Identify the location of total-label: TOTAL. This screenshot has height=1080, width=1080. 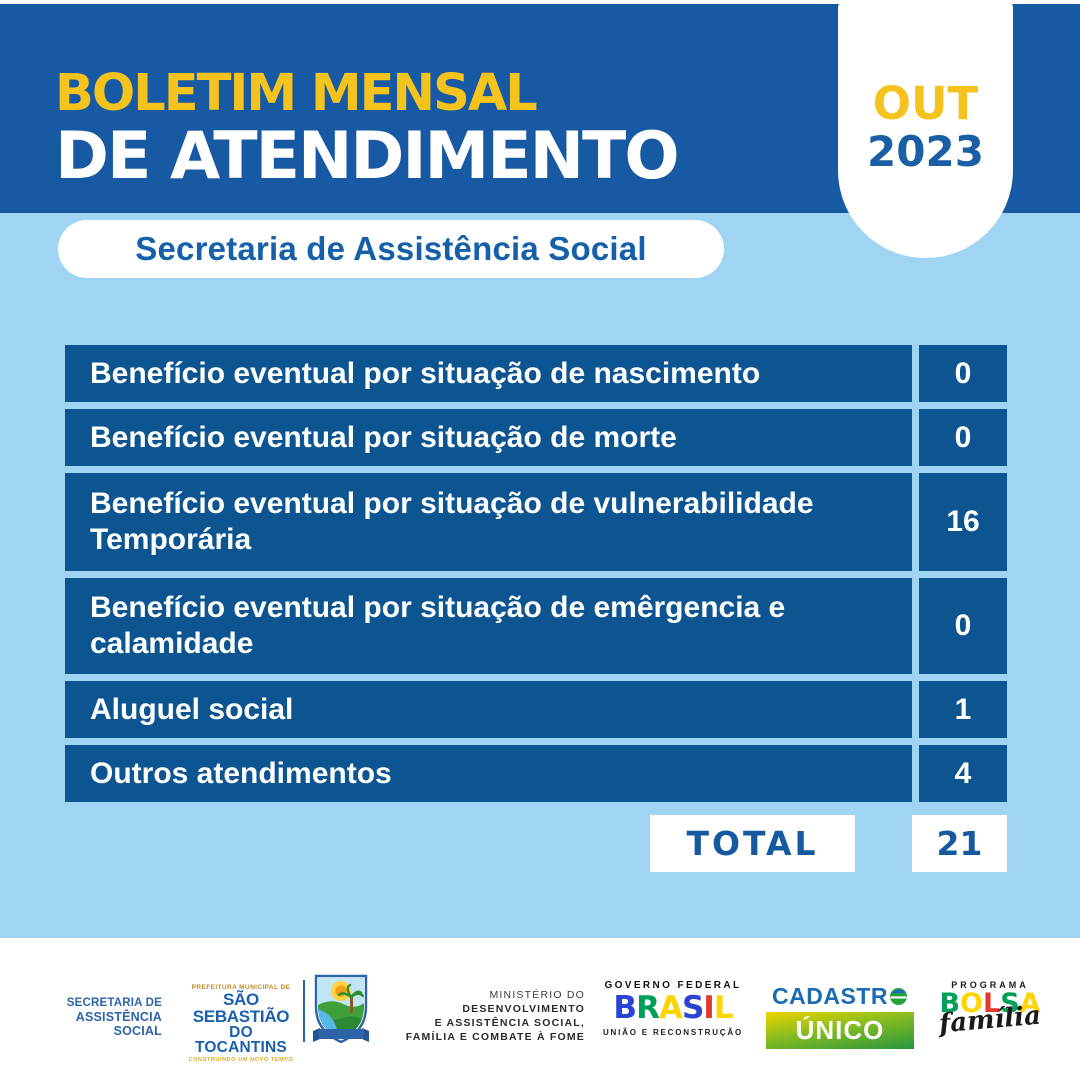
(752, 843).